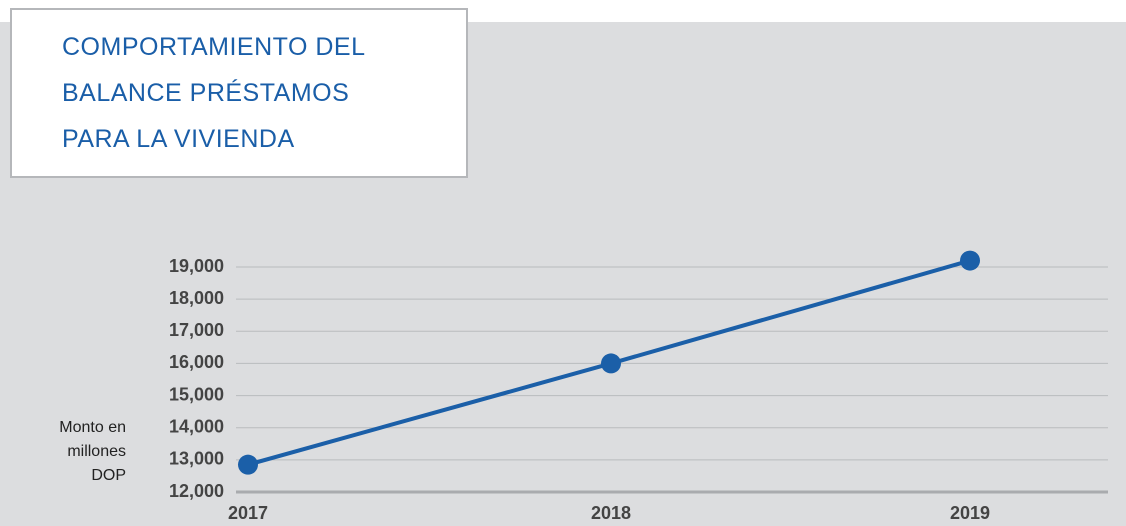 Image resolution: width=1126 pixels, height=526 pixels. Describe the element at coordinates (196, 426) in the screenshot. I see `y-tick-label: 14,000` at that location.